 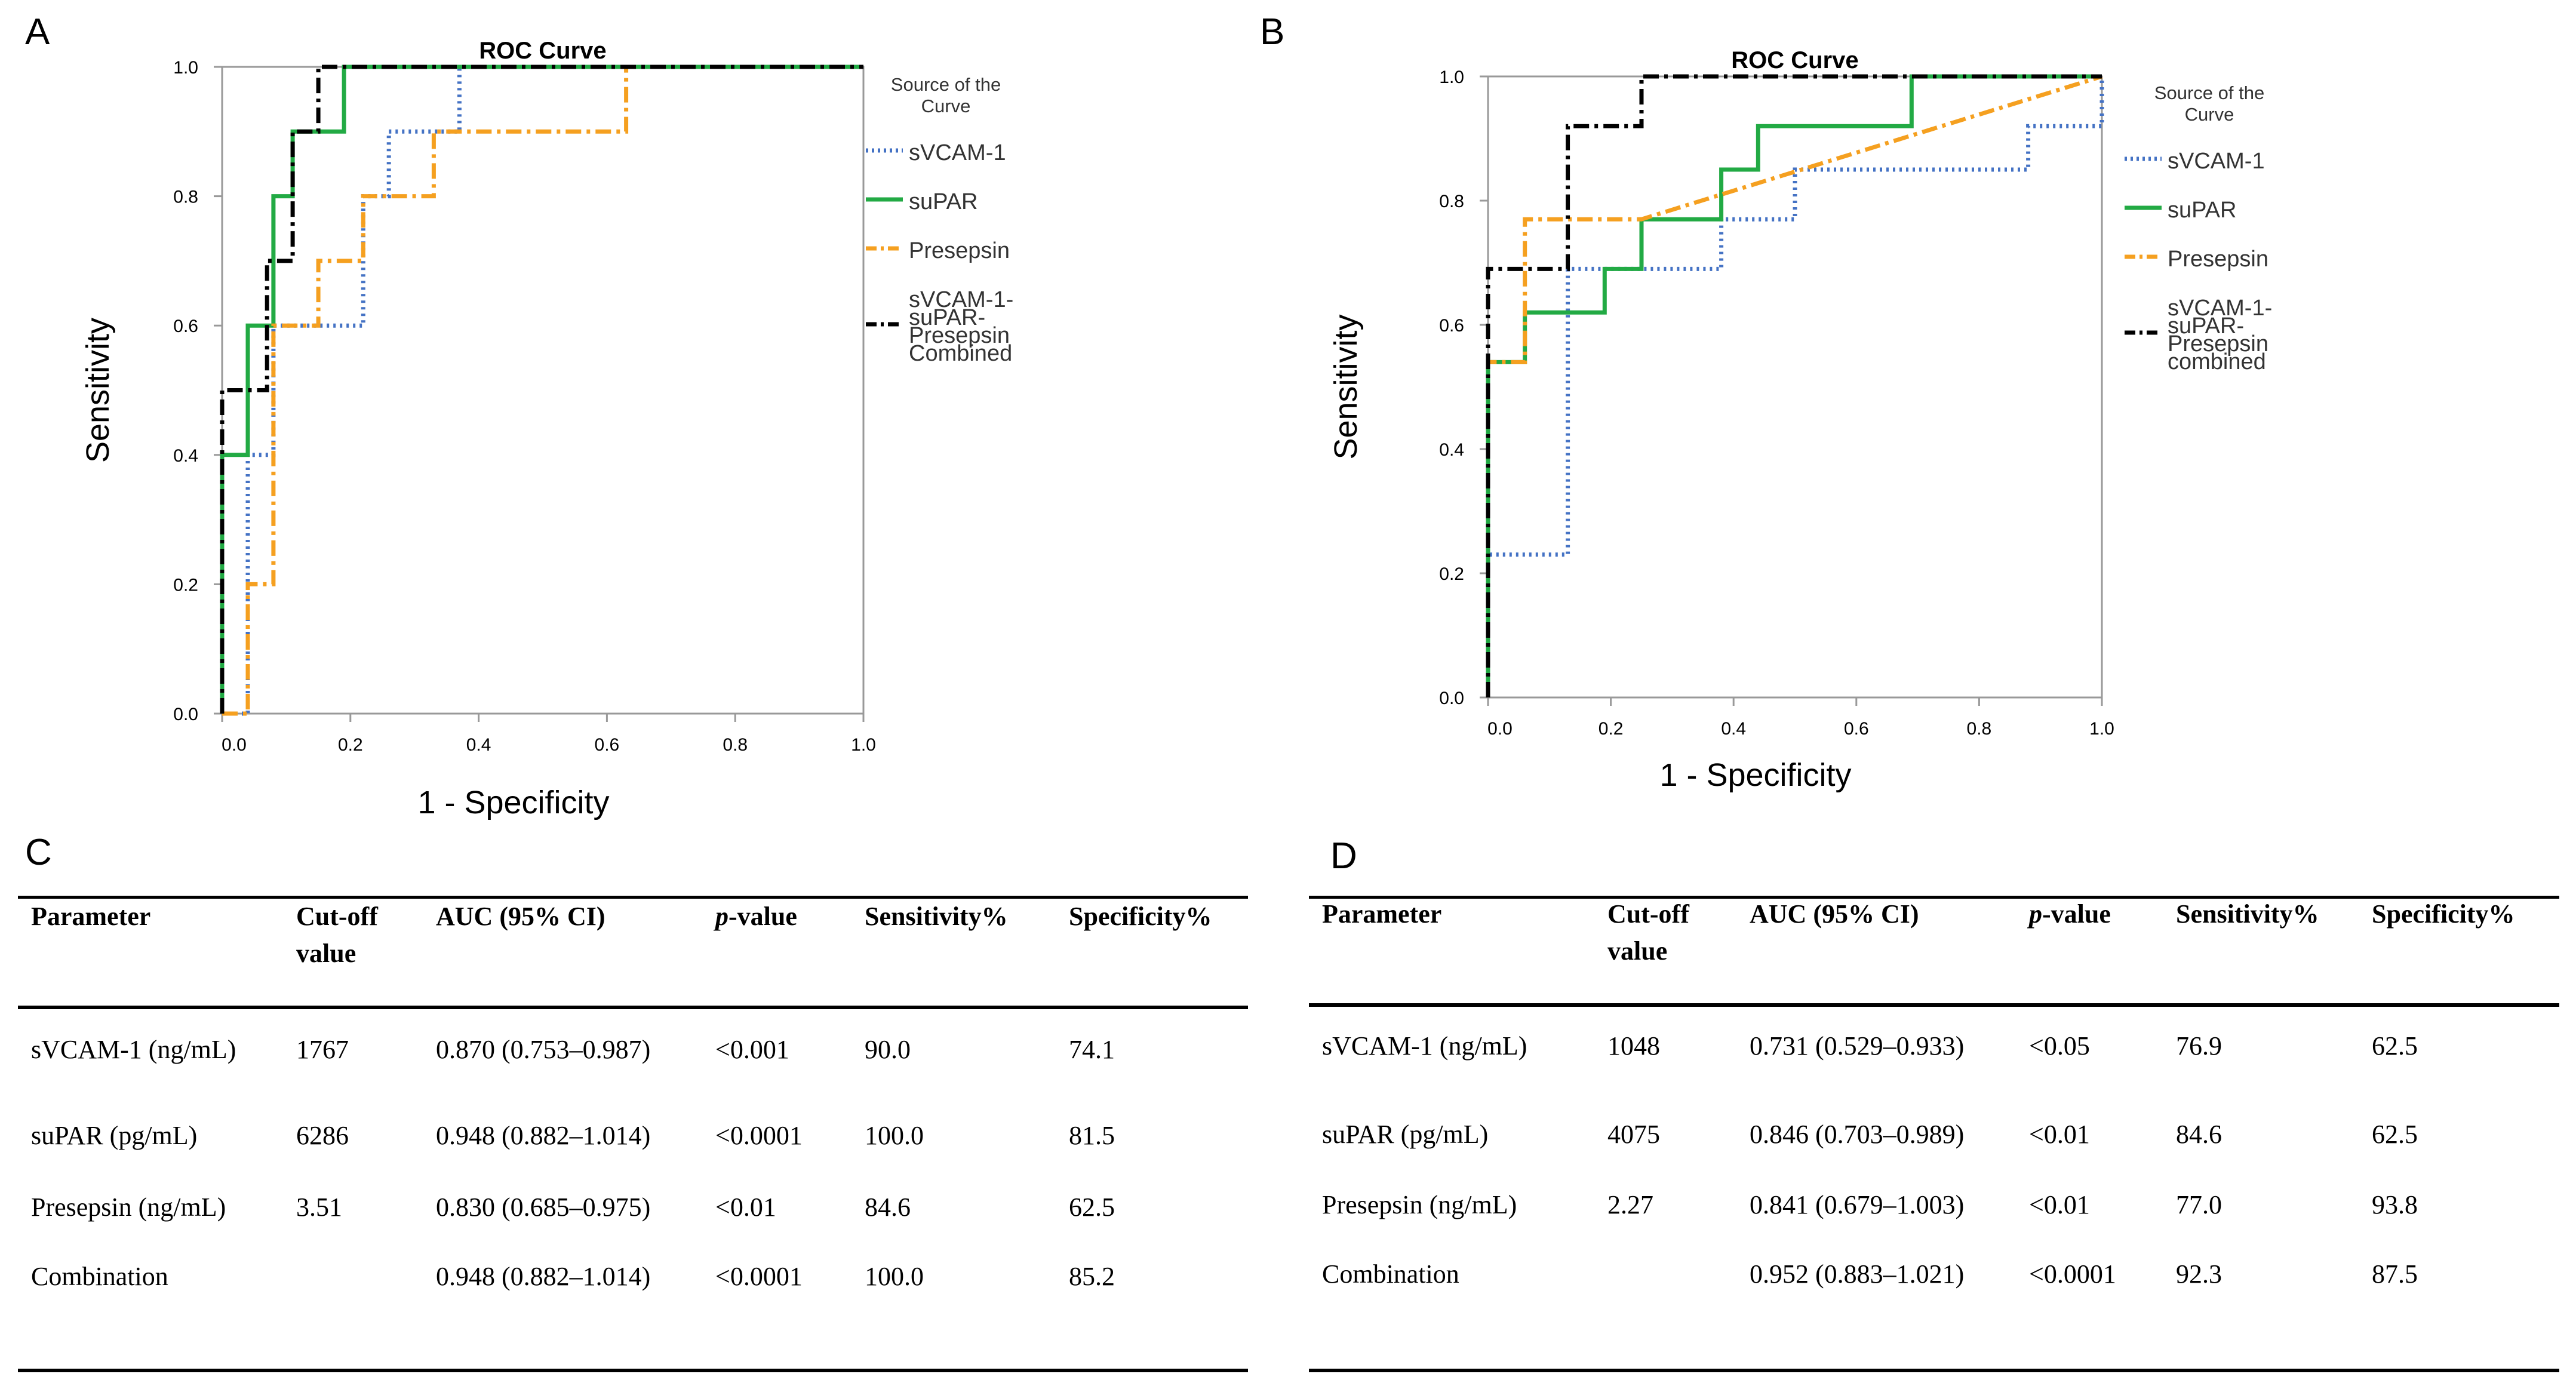 I want to click on table-cell: 77.0, so click(x=2199, y=1204).